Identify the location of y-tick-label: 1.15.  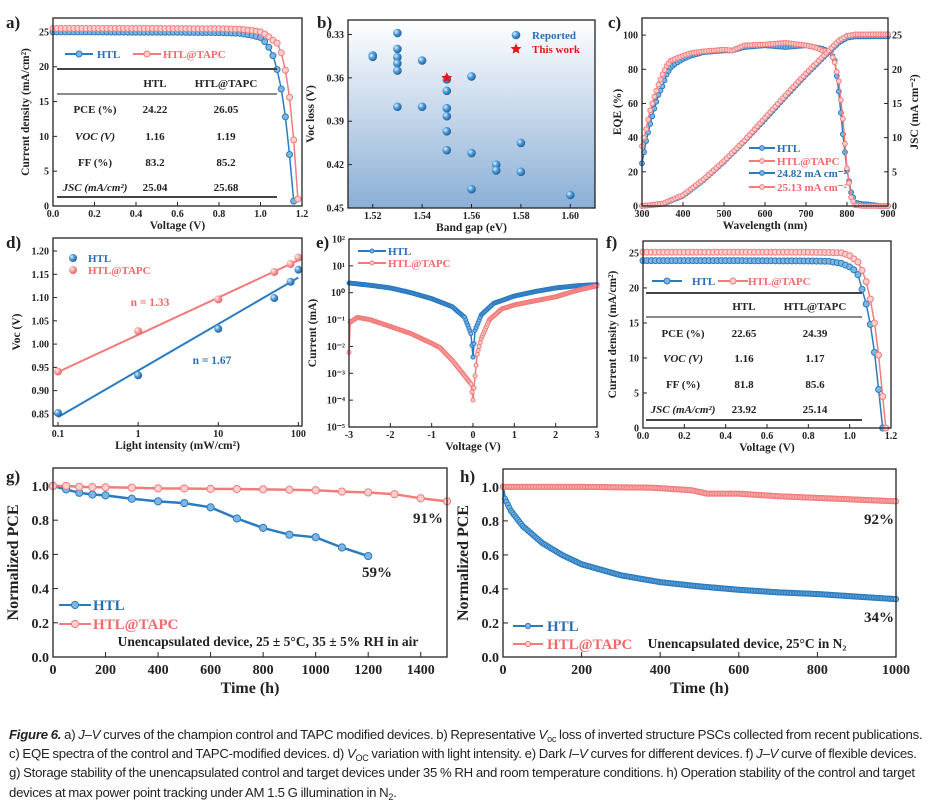
(41, 275).